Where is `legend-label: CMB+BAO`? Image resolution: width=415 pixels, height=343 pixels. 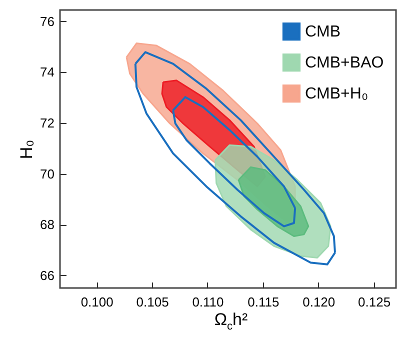
legend-label: CMB+BAO is located at coordinates (344, 63).